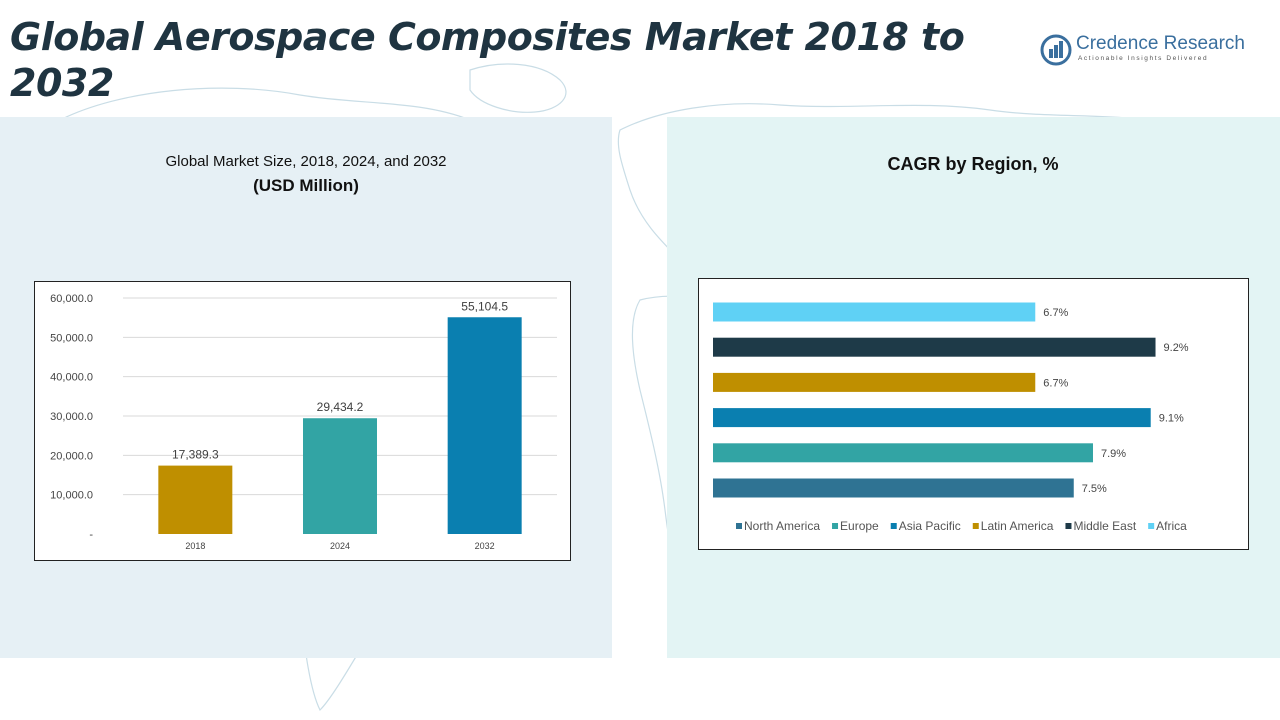  Describe the element at coordinates (340, 546) in the screenshot. I see `x-tick-label: 2024` at that location.